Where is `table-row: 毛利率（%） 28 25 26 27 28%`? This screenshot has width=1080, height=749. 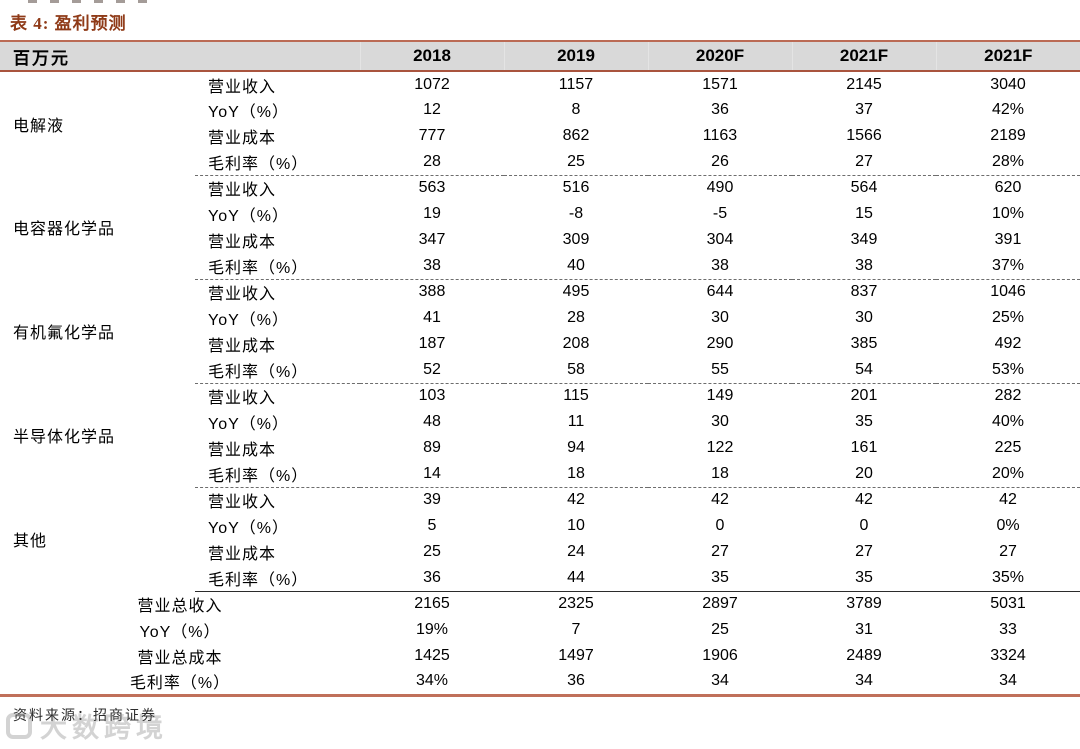
table-row: 毛利率（%） 28 25 26 27 28% is located at coordinates (540, 162).